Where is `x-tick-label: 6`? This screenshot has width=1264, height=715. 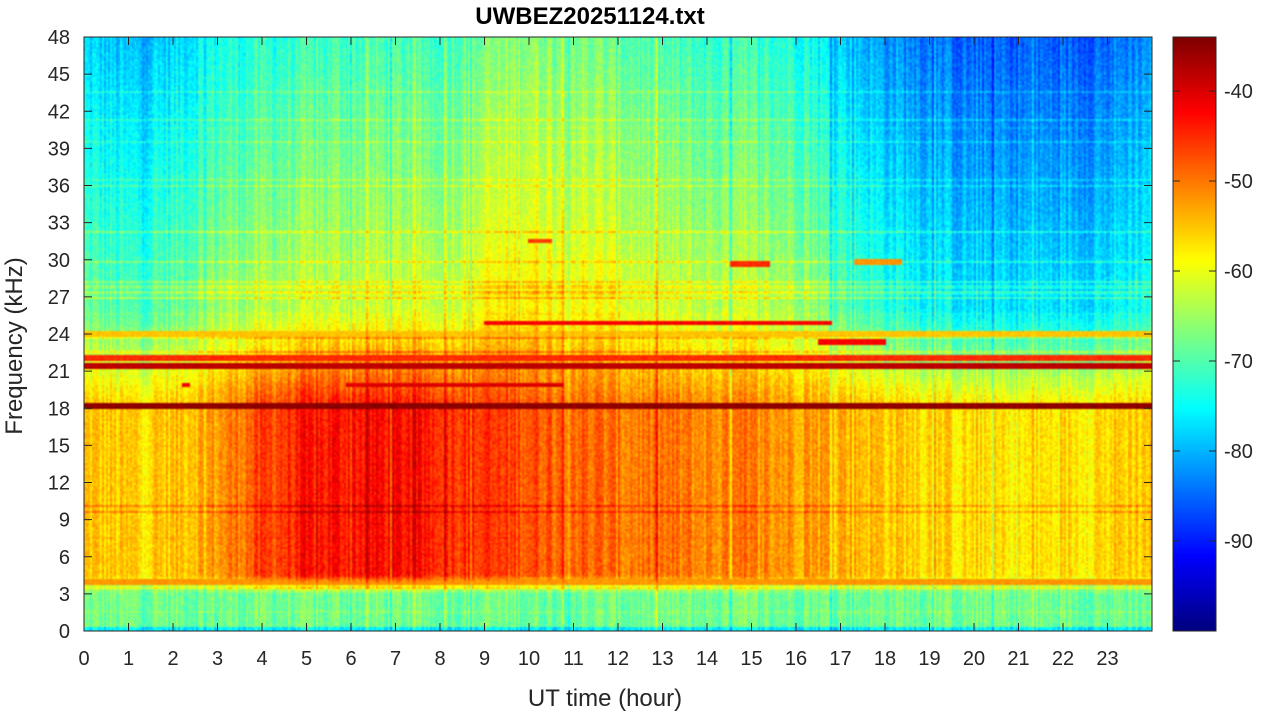
x-tick-label: 6 is located at coordinates (350, 659).